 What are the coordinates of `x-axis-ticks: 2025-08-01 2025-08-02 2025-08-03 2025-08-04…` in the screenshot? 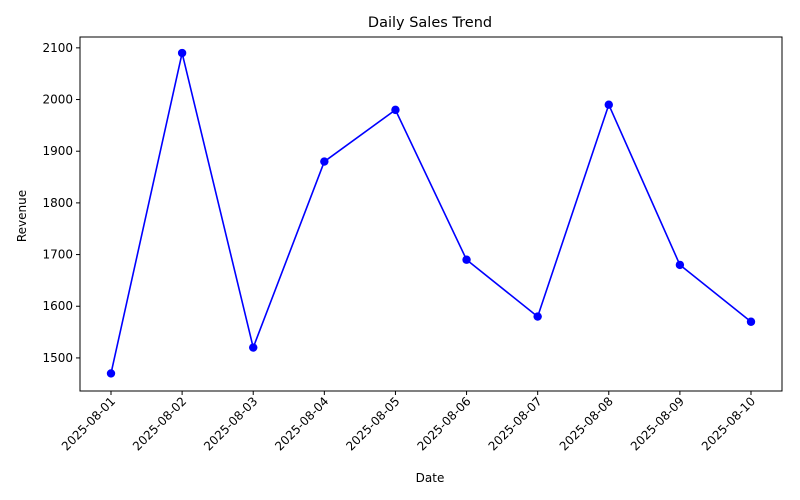 It's located at (408, 422).